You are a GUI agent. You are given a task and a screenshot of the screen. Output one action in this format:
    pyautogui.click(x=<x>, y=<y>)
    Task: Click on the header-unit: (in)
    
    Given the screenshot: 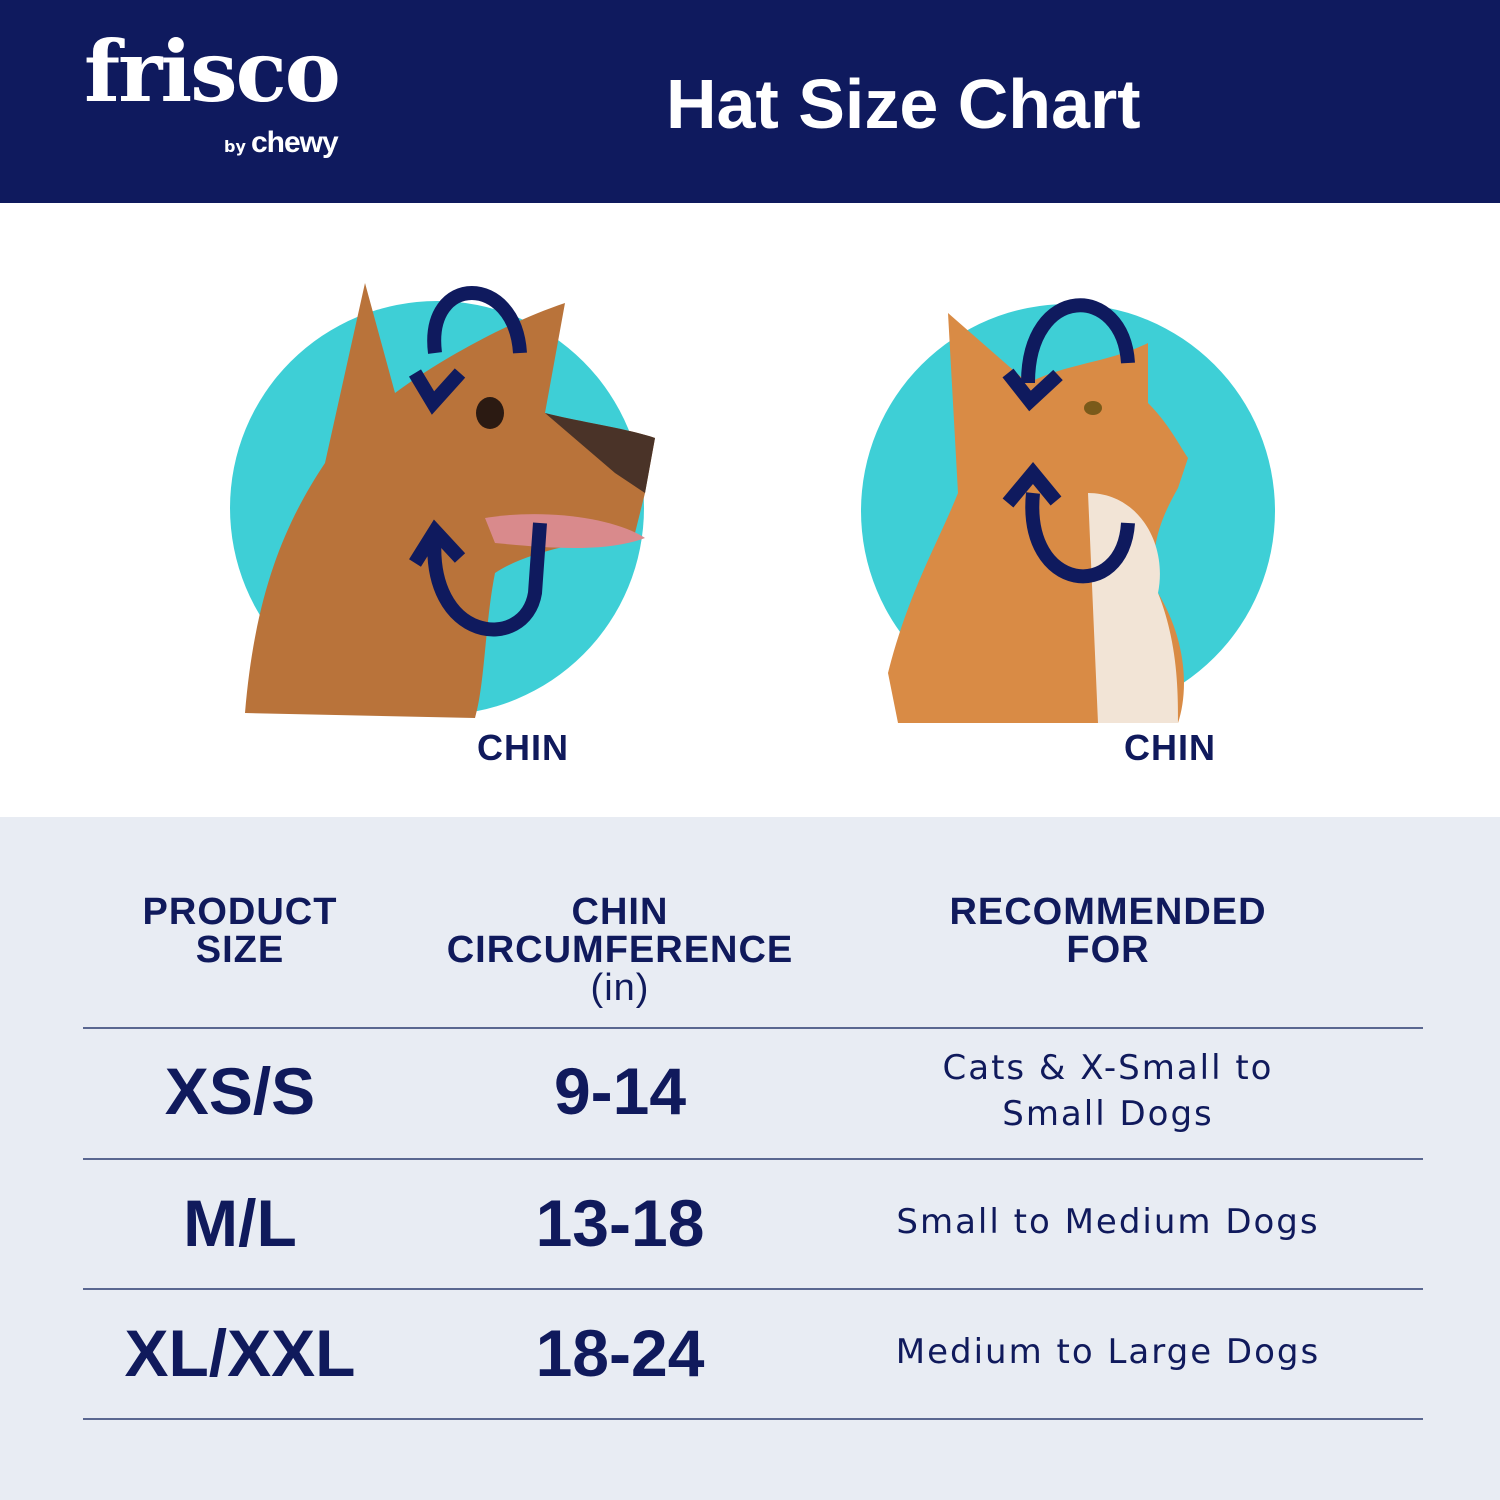 What is the action you would take?
    pyautogui.click(x=620, y=988)
    